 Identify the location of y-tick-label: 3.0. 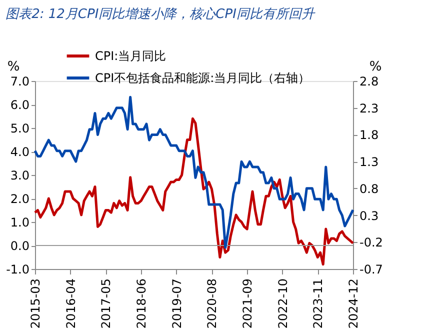
(20, 175).